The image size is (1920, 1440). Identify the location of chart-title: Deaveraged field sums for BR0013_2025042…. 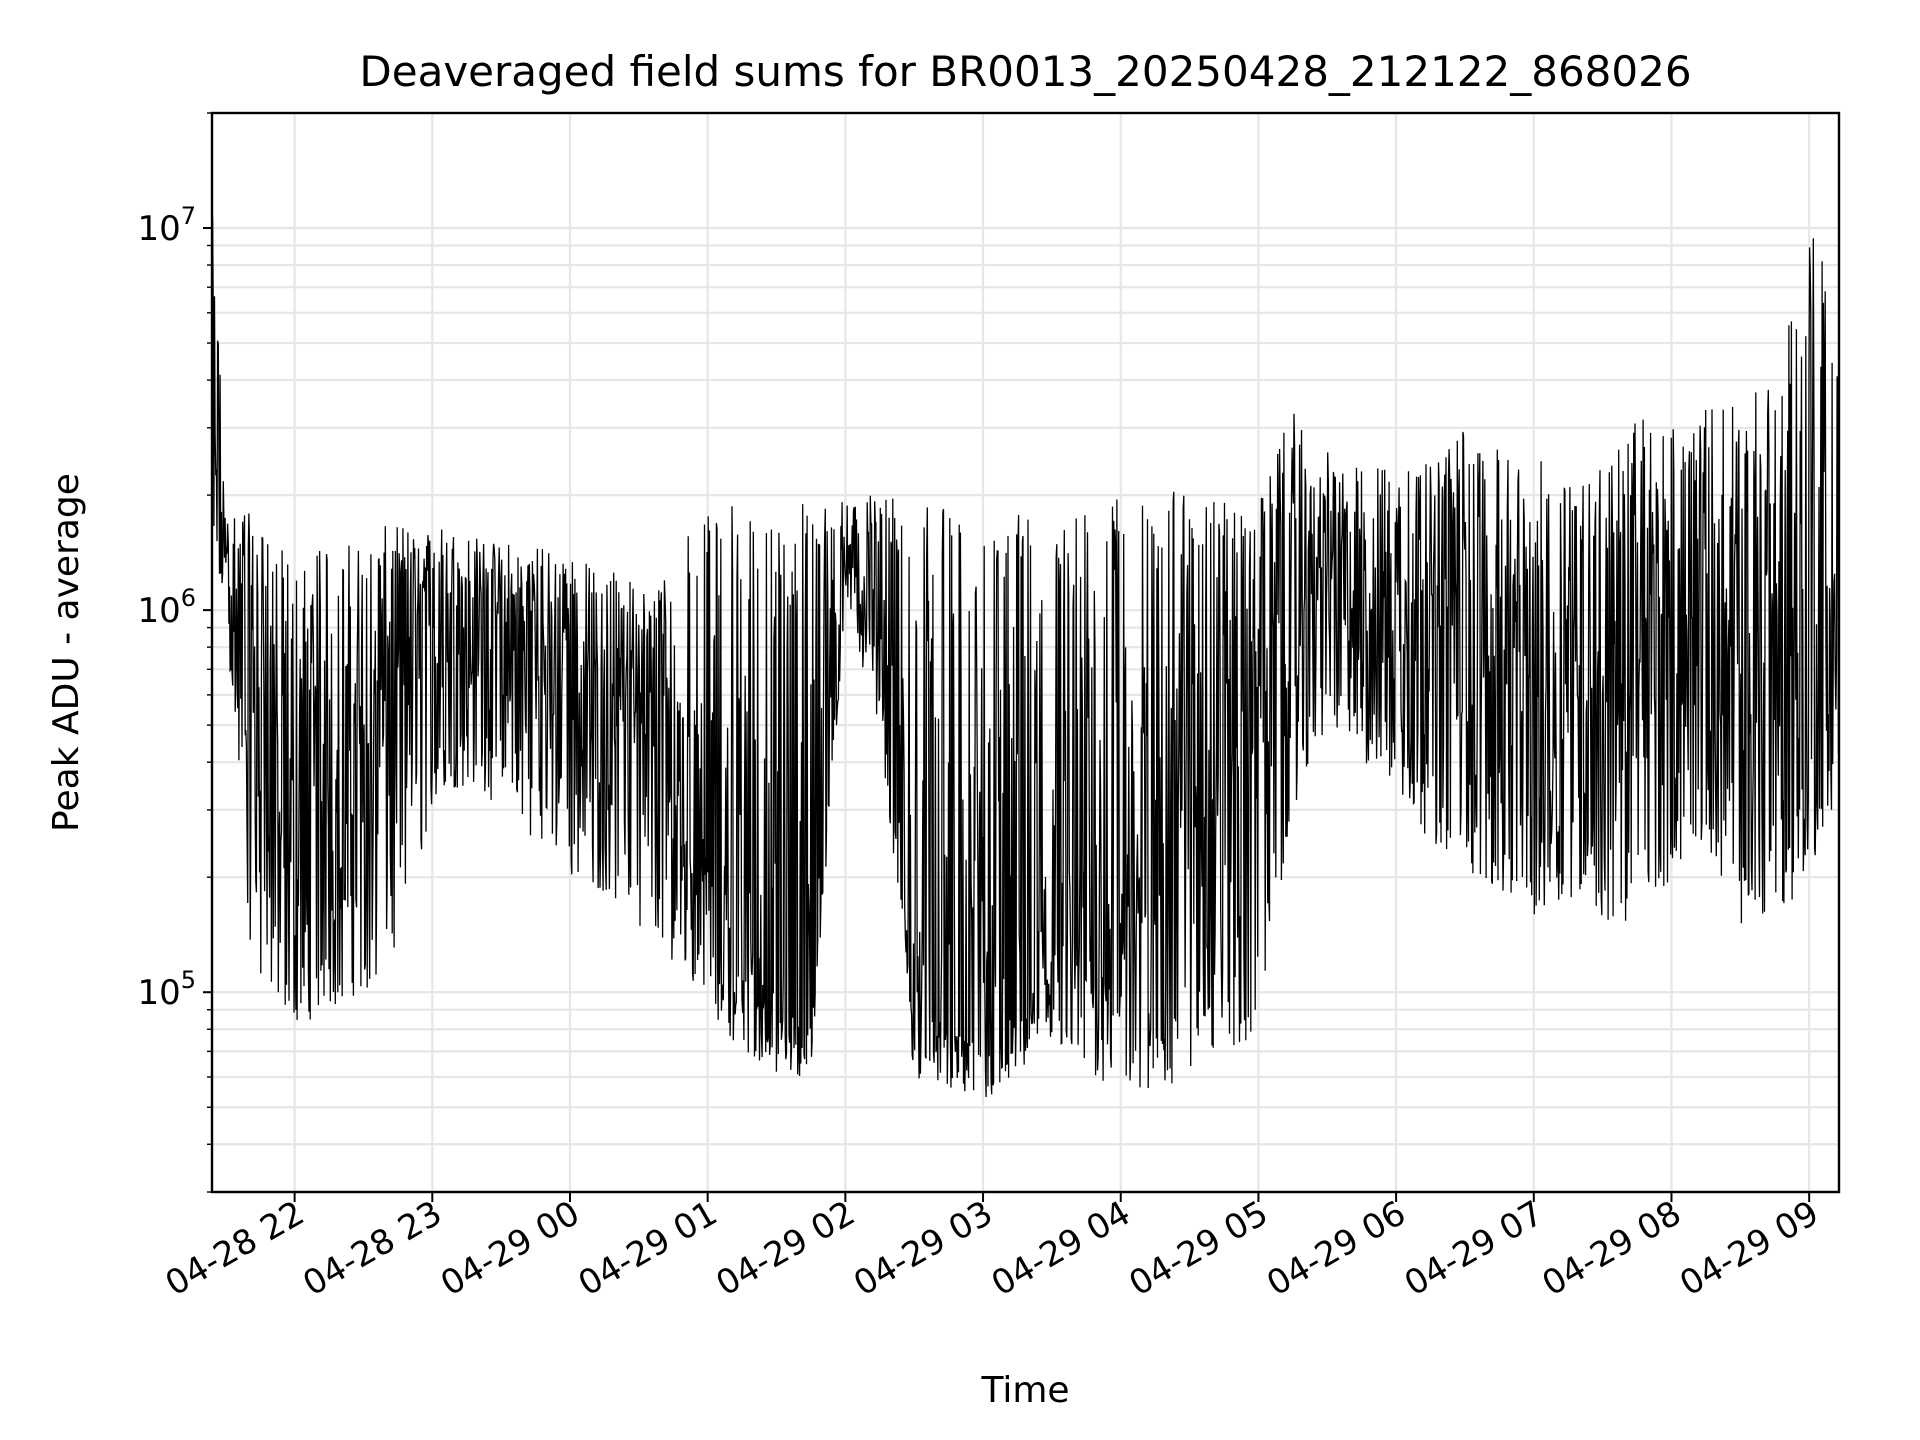
(1025, 71).